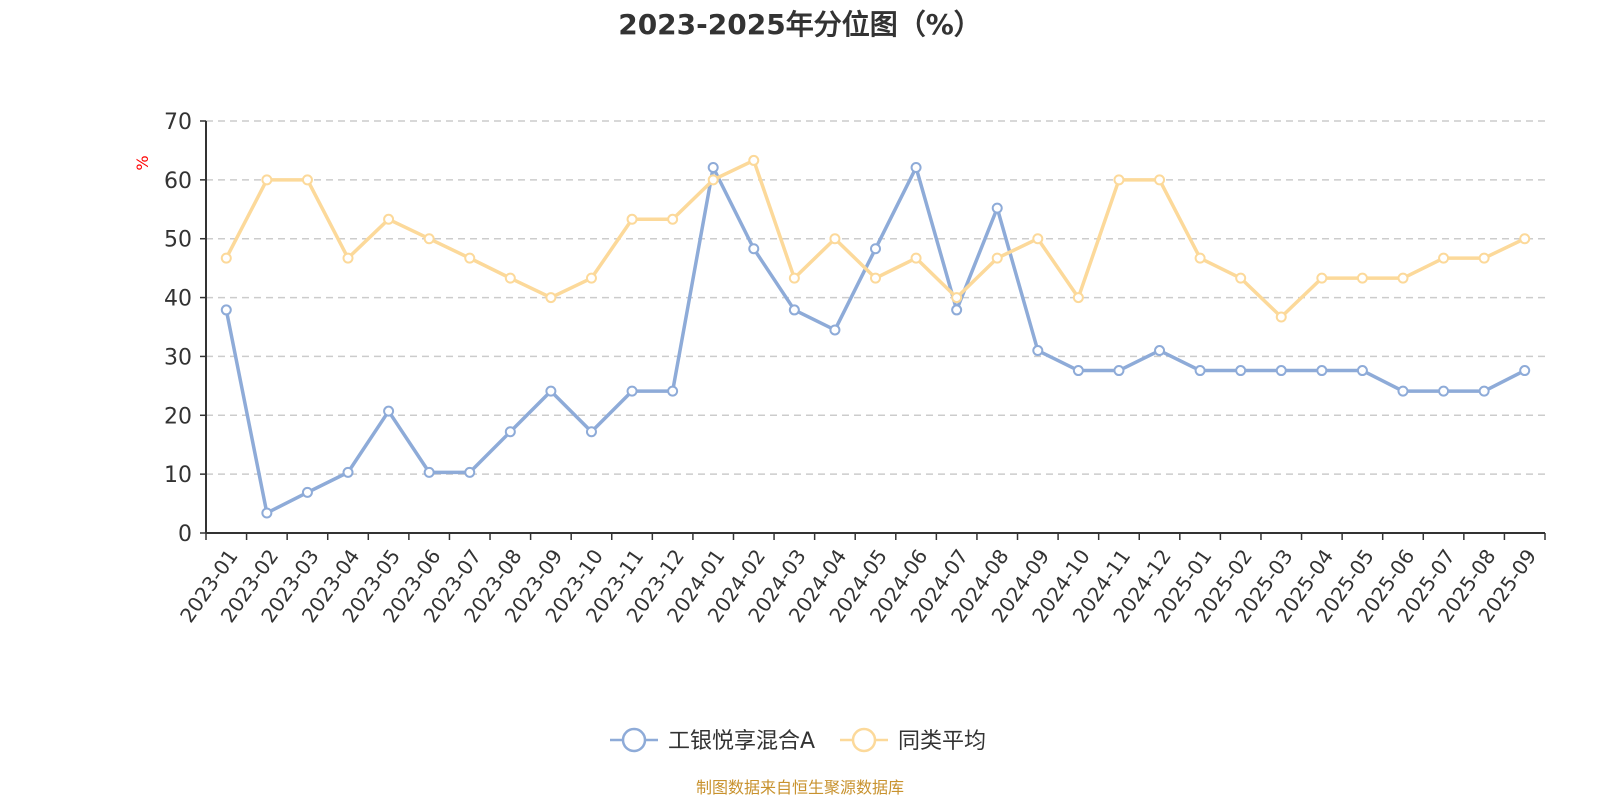 The width and height of the screenshot is (1600, 800). I want to click on source-note: 制图数据来自恒生聚源数据库, so click(800, 787).